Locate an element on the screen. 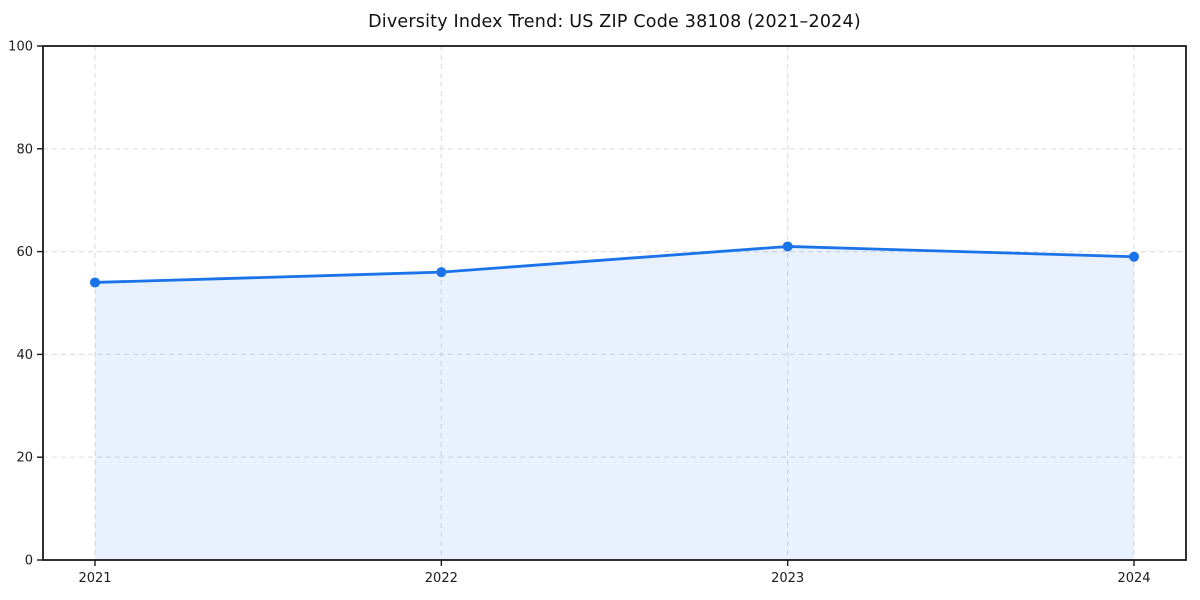 This screenshot has width=1200, height=600. x-tick-label: 2023 is located at coordinates (787, 578).